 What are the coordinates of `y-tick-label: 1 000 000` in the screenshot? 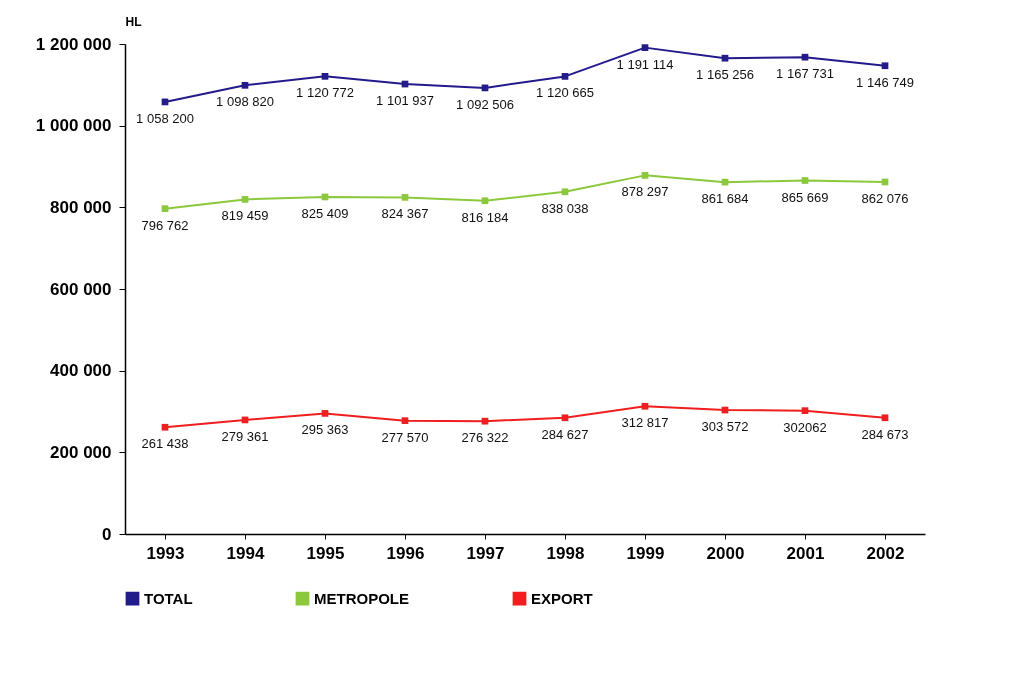 It's located at (73, 126).